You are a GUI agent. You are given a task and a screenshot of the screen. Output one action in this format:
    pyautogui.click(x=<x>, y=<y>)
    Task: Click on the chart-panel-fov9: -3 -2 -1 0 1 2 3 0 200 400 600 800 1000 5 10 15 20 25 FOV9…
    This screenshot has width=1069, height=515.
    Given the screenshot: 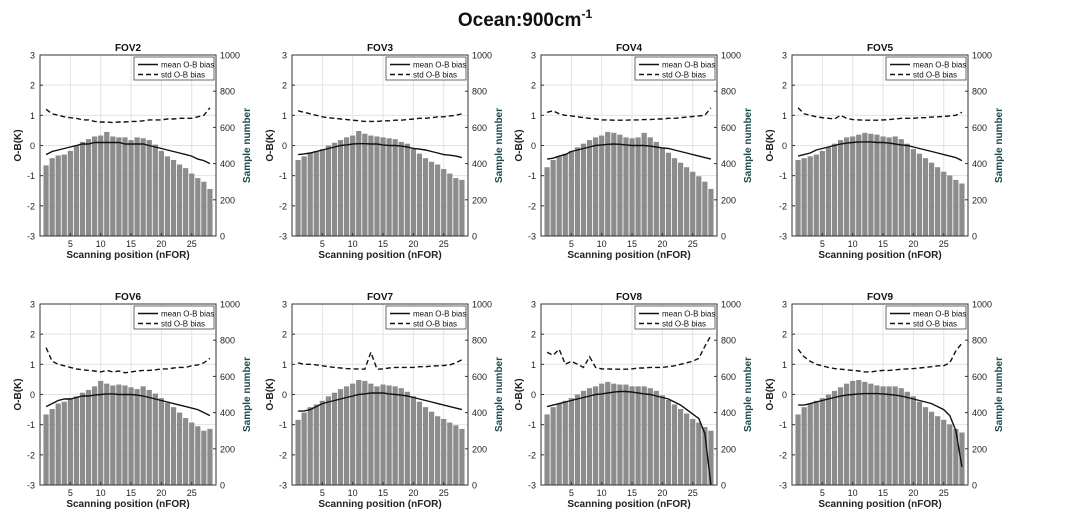 What is the action you would take?
    pyautogui.click(x=885, y=401)
    